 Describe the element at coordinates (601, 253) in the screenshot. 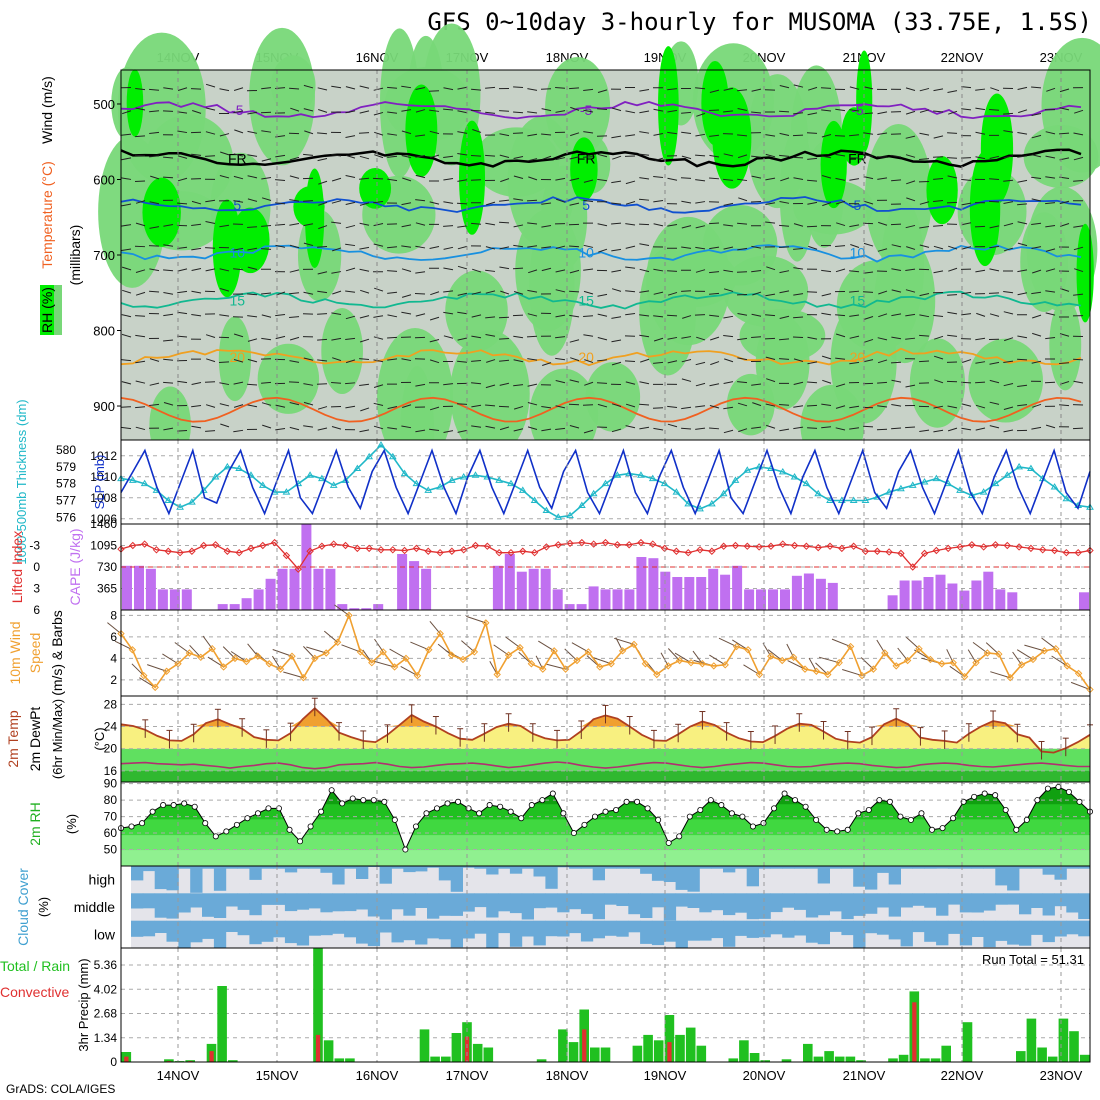

I see `isotherm-line` at that location.